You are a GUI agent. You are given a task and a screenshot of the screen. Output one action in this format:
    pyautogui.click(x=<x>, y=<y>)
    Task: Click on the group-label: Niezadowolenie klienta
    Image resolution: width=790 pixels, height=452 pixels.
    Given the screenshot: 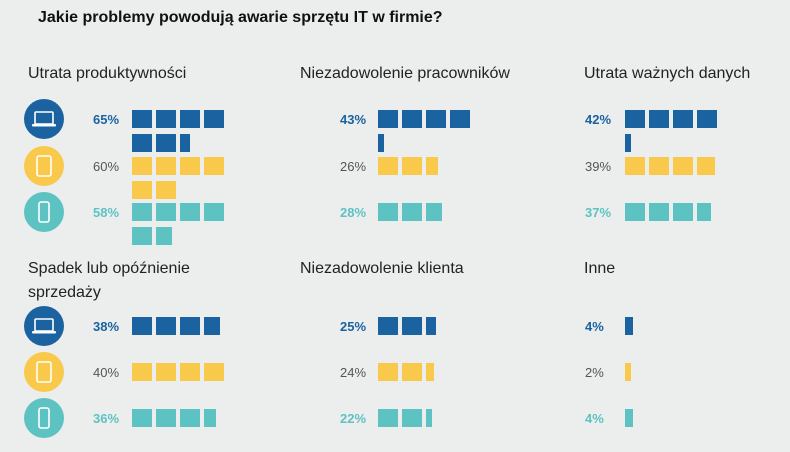 What is the action you would take?
    pyautogui.click(x=382, y=268)
    